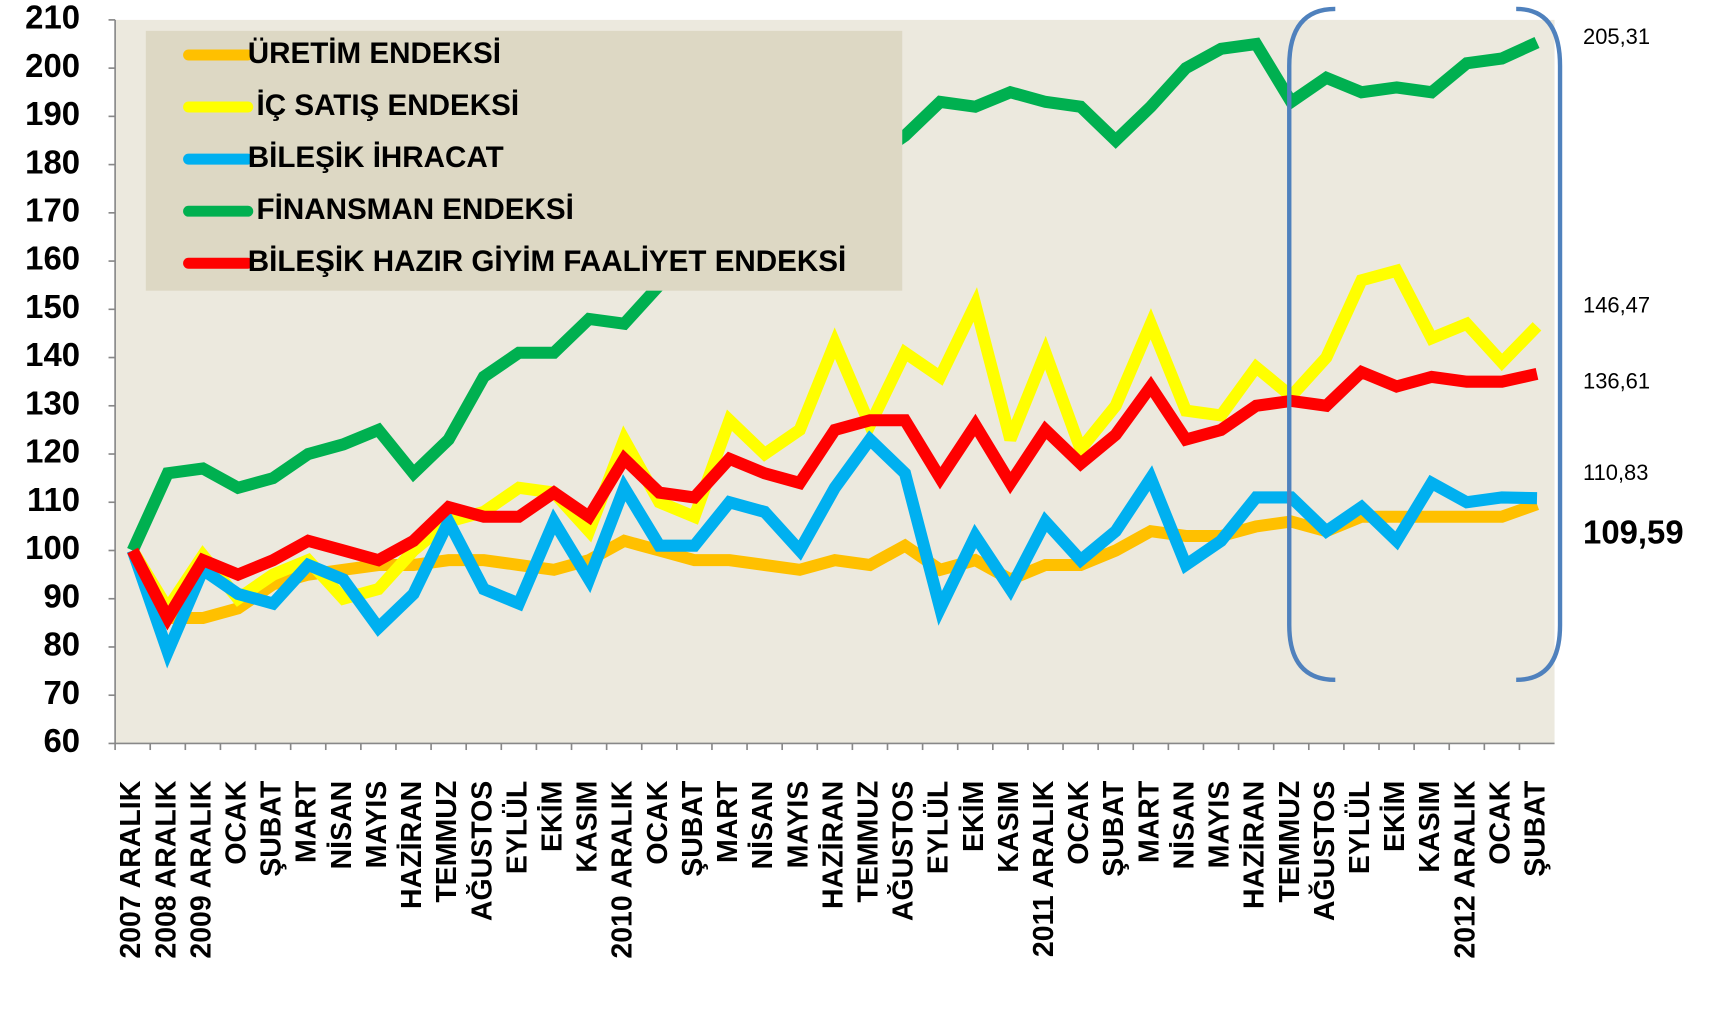  What do you see at coordinates (52, 306) in the screenshot?
I see `y-tick-label: 150` at bounding box center [52, 306].